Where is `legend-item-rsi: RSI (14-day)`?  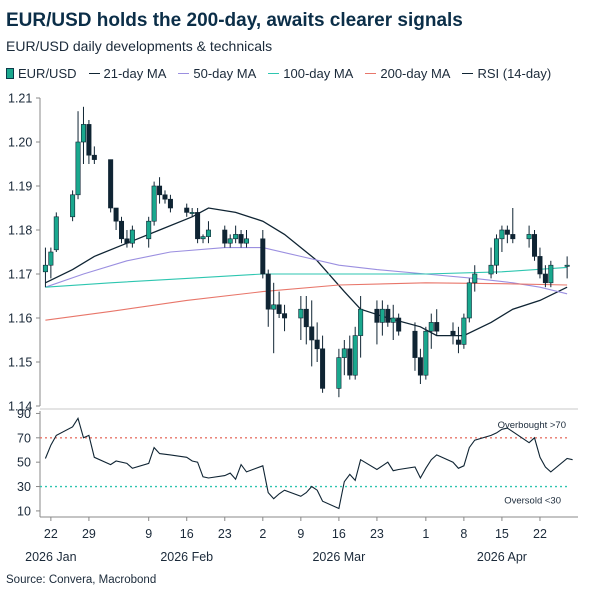 legend-item-rsi: RSI (14-day) is located at coordinates (506, 73).